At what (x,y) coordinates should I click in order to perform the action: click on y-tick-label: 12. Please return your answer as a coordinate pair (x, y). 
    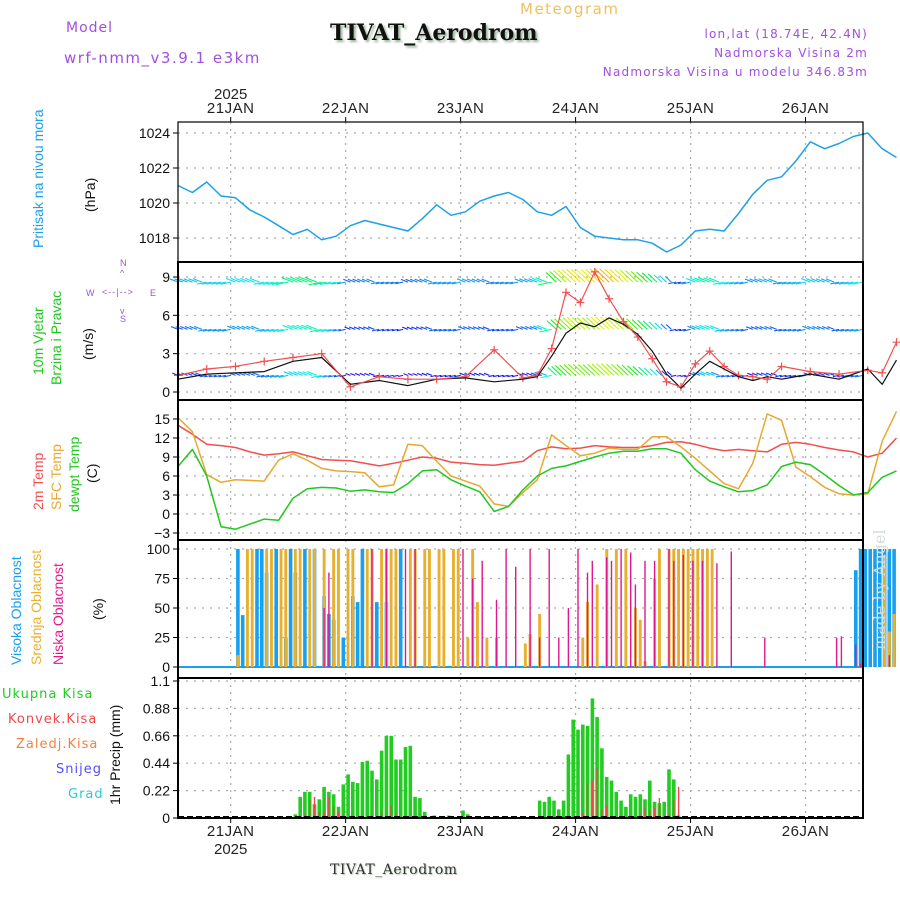
    Looking at the image, I should click on (162, 438).